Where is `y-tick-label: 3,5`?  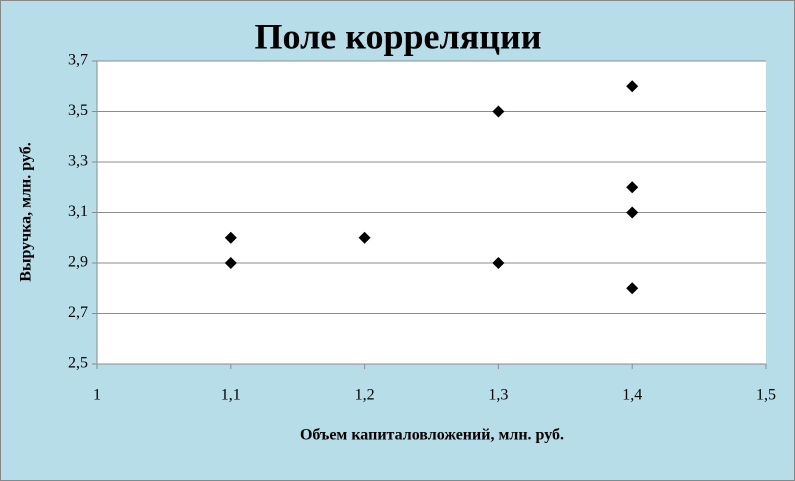
y-tick-label: 3,5 is located at coordinates (78, 110).